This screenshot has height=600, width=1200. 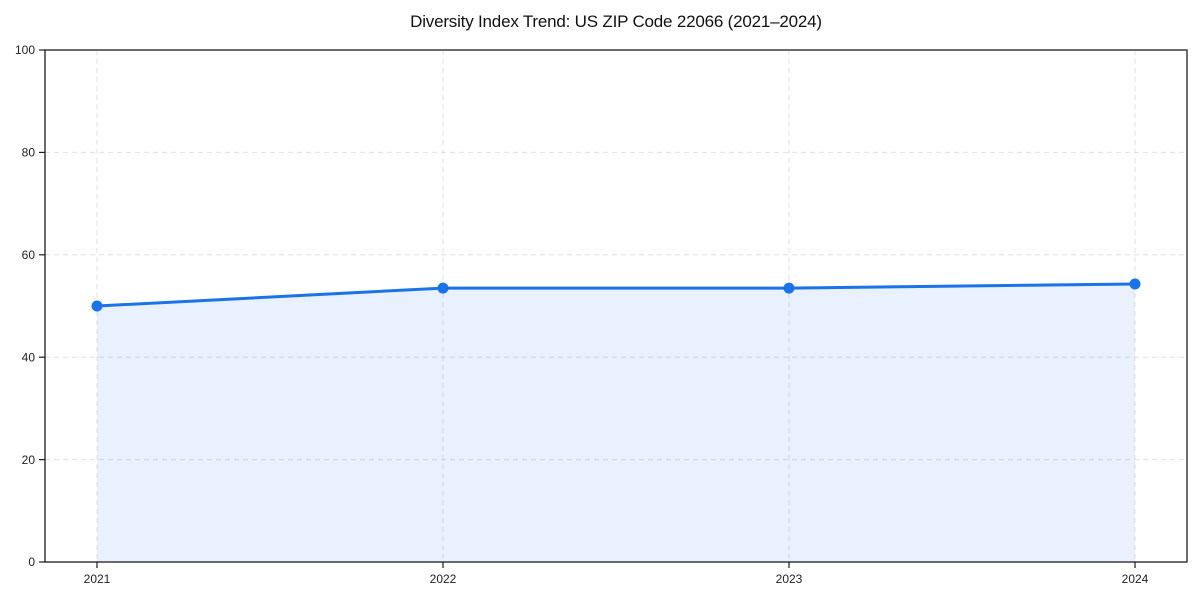 I want to click on data-point-2023, so click(x=789, y=288).